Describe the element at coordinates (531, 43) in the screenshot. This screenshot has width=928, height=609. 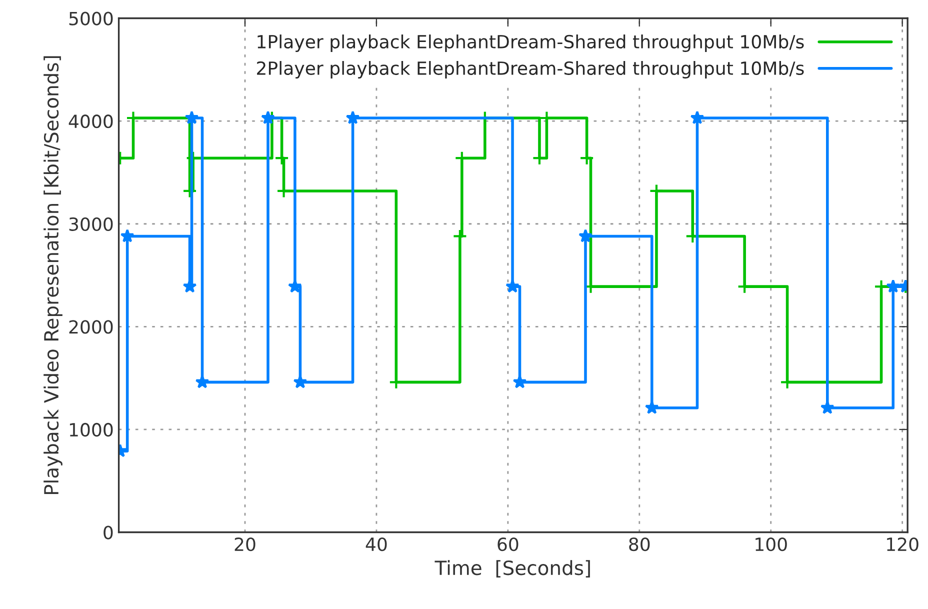
I see `legend-label: 1Player playback ElephantDream-Shared throughput 10Mb/s` at that location.